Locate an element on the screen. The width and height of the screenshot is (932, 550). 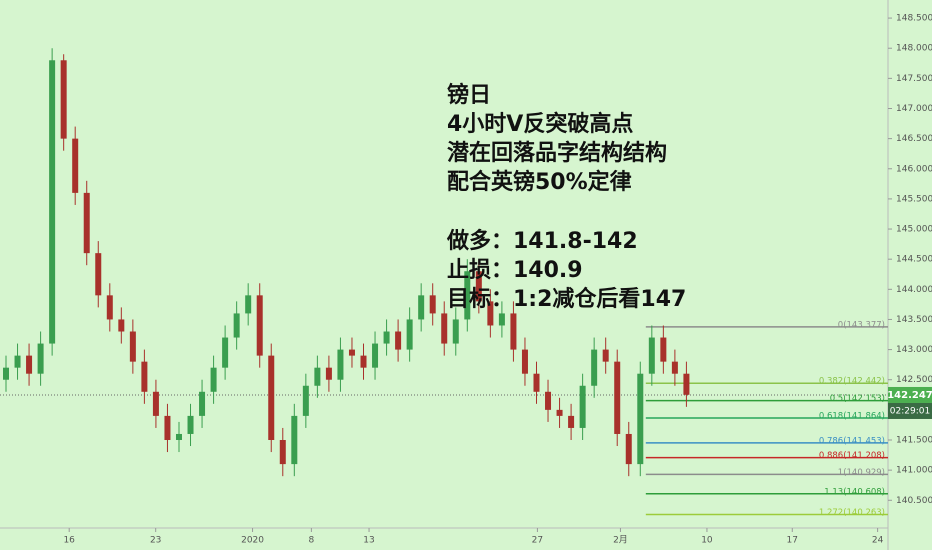
y-tick-label: 143.000 is located at coordinates (914, 350).